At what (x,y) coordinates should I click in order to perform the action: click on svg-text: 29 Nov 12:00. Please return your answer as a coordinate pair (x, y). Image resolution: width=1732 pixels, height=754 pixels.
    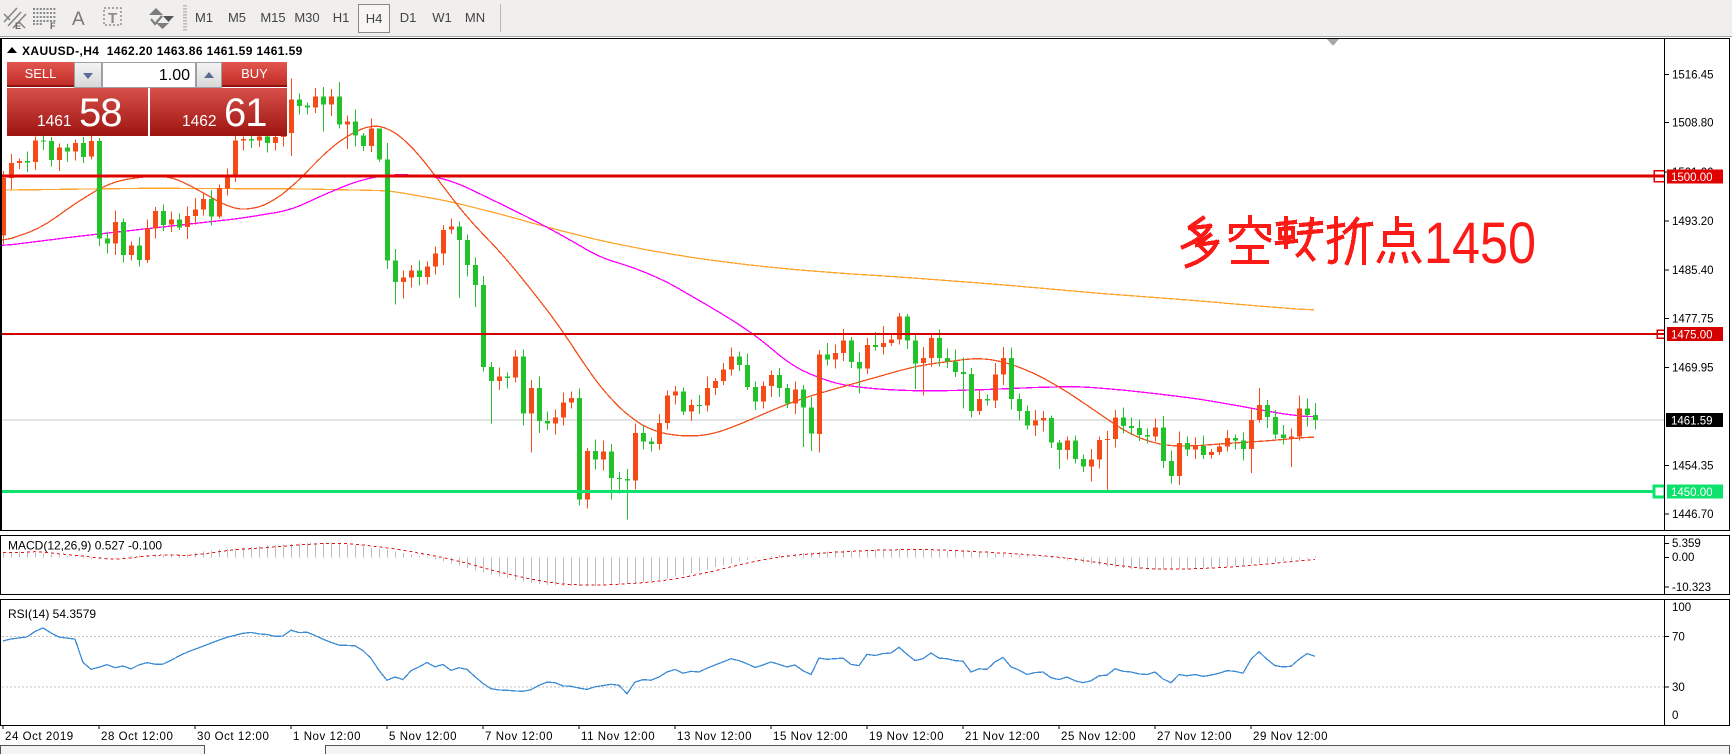
    Looking at the image, I should click on (1290, 737).